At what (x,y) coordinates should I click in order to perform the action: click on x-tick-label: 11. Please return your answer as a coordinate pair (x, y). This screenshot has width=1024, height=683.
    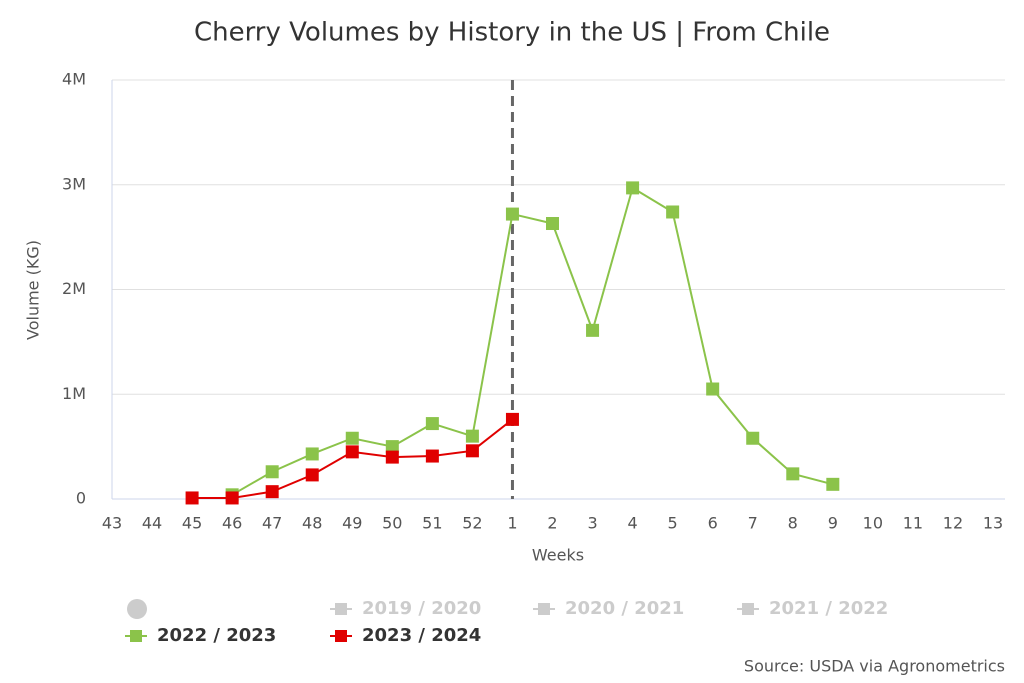
    Looking at the image, I should click on (913, 523).